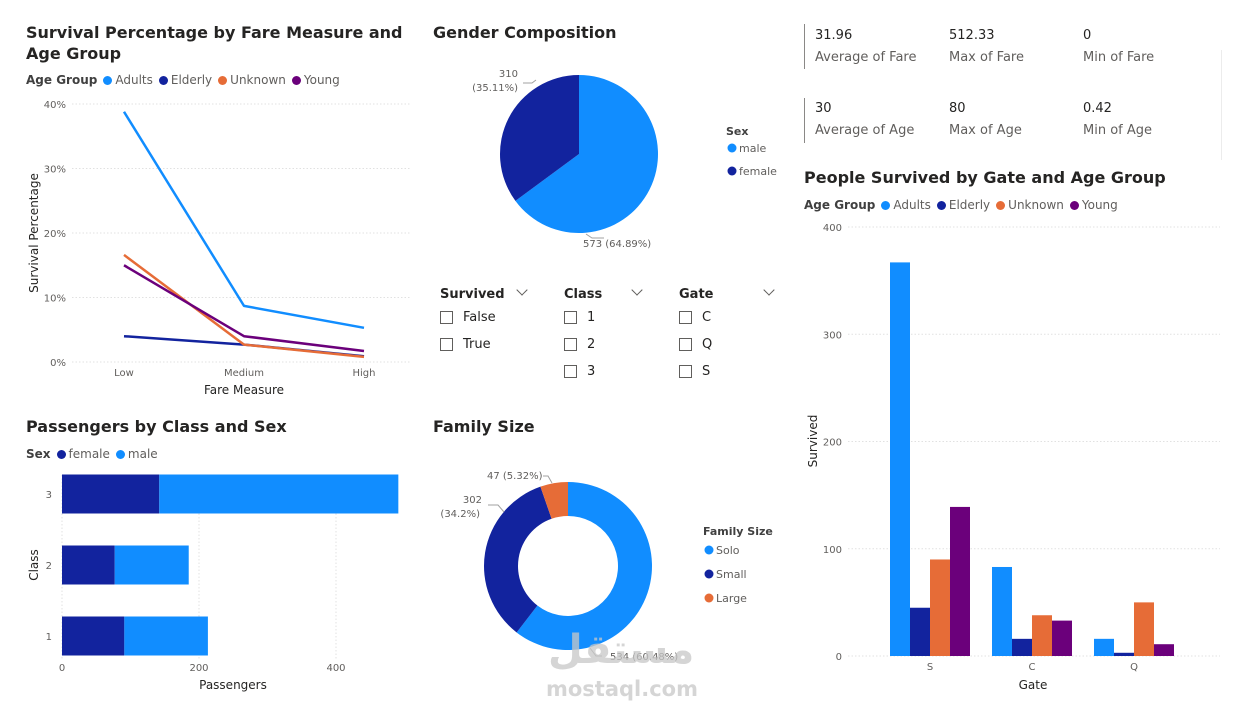 This screenshot has width=1242, height=717. Describe the element at coordinates (1093, 205) in the screenshot. I see `col-legend-young: Young` at that location.